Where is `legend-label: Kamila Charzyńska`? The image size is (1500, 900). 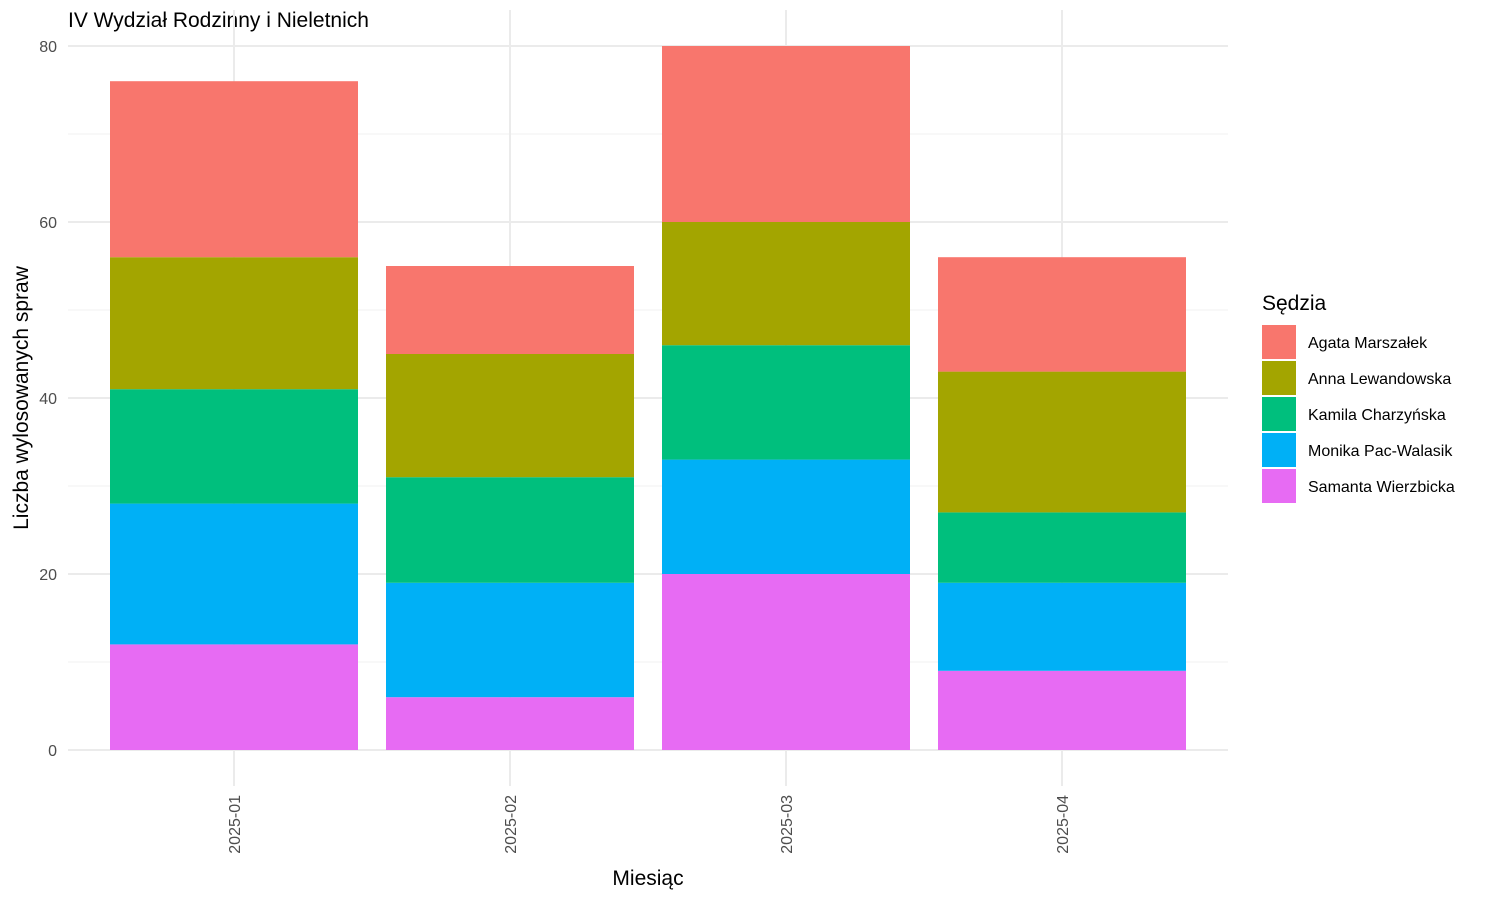 legend-label: Kamila Charzyńska is located at coordinates (1377, 415).